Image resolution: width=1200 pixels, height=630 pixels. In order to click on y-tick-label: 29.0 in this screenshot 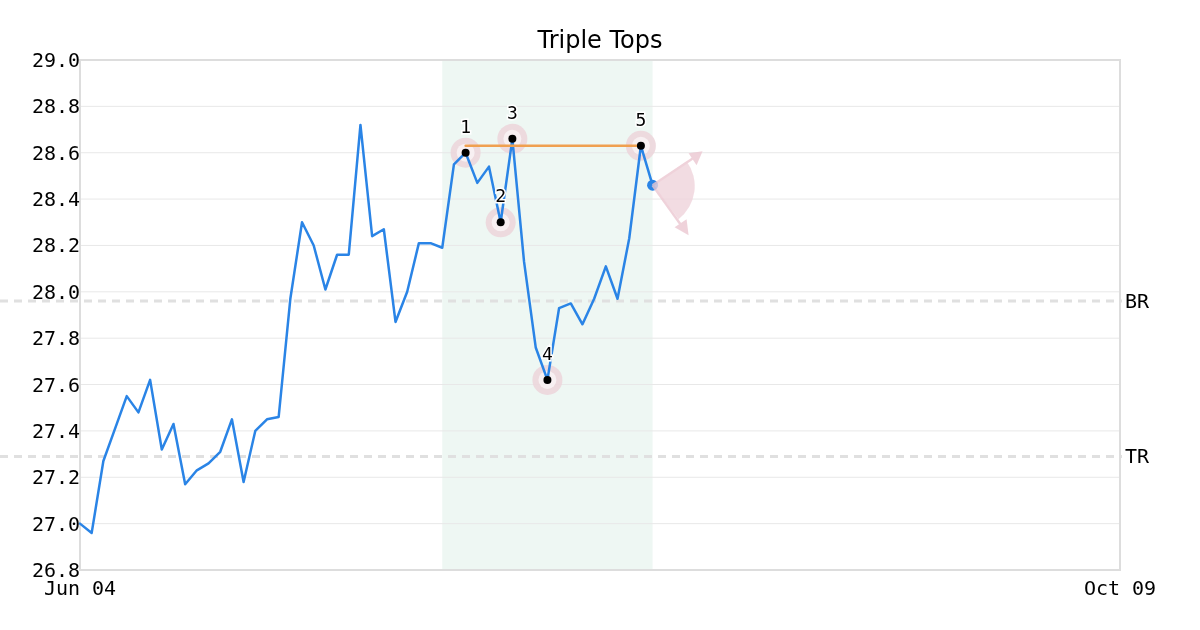, I will do `click(56, 60)`.